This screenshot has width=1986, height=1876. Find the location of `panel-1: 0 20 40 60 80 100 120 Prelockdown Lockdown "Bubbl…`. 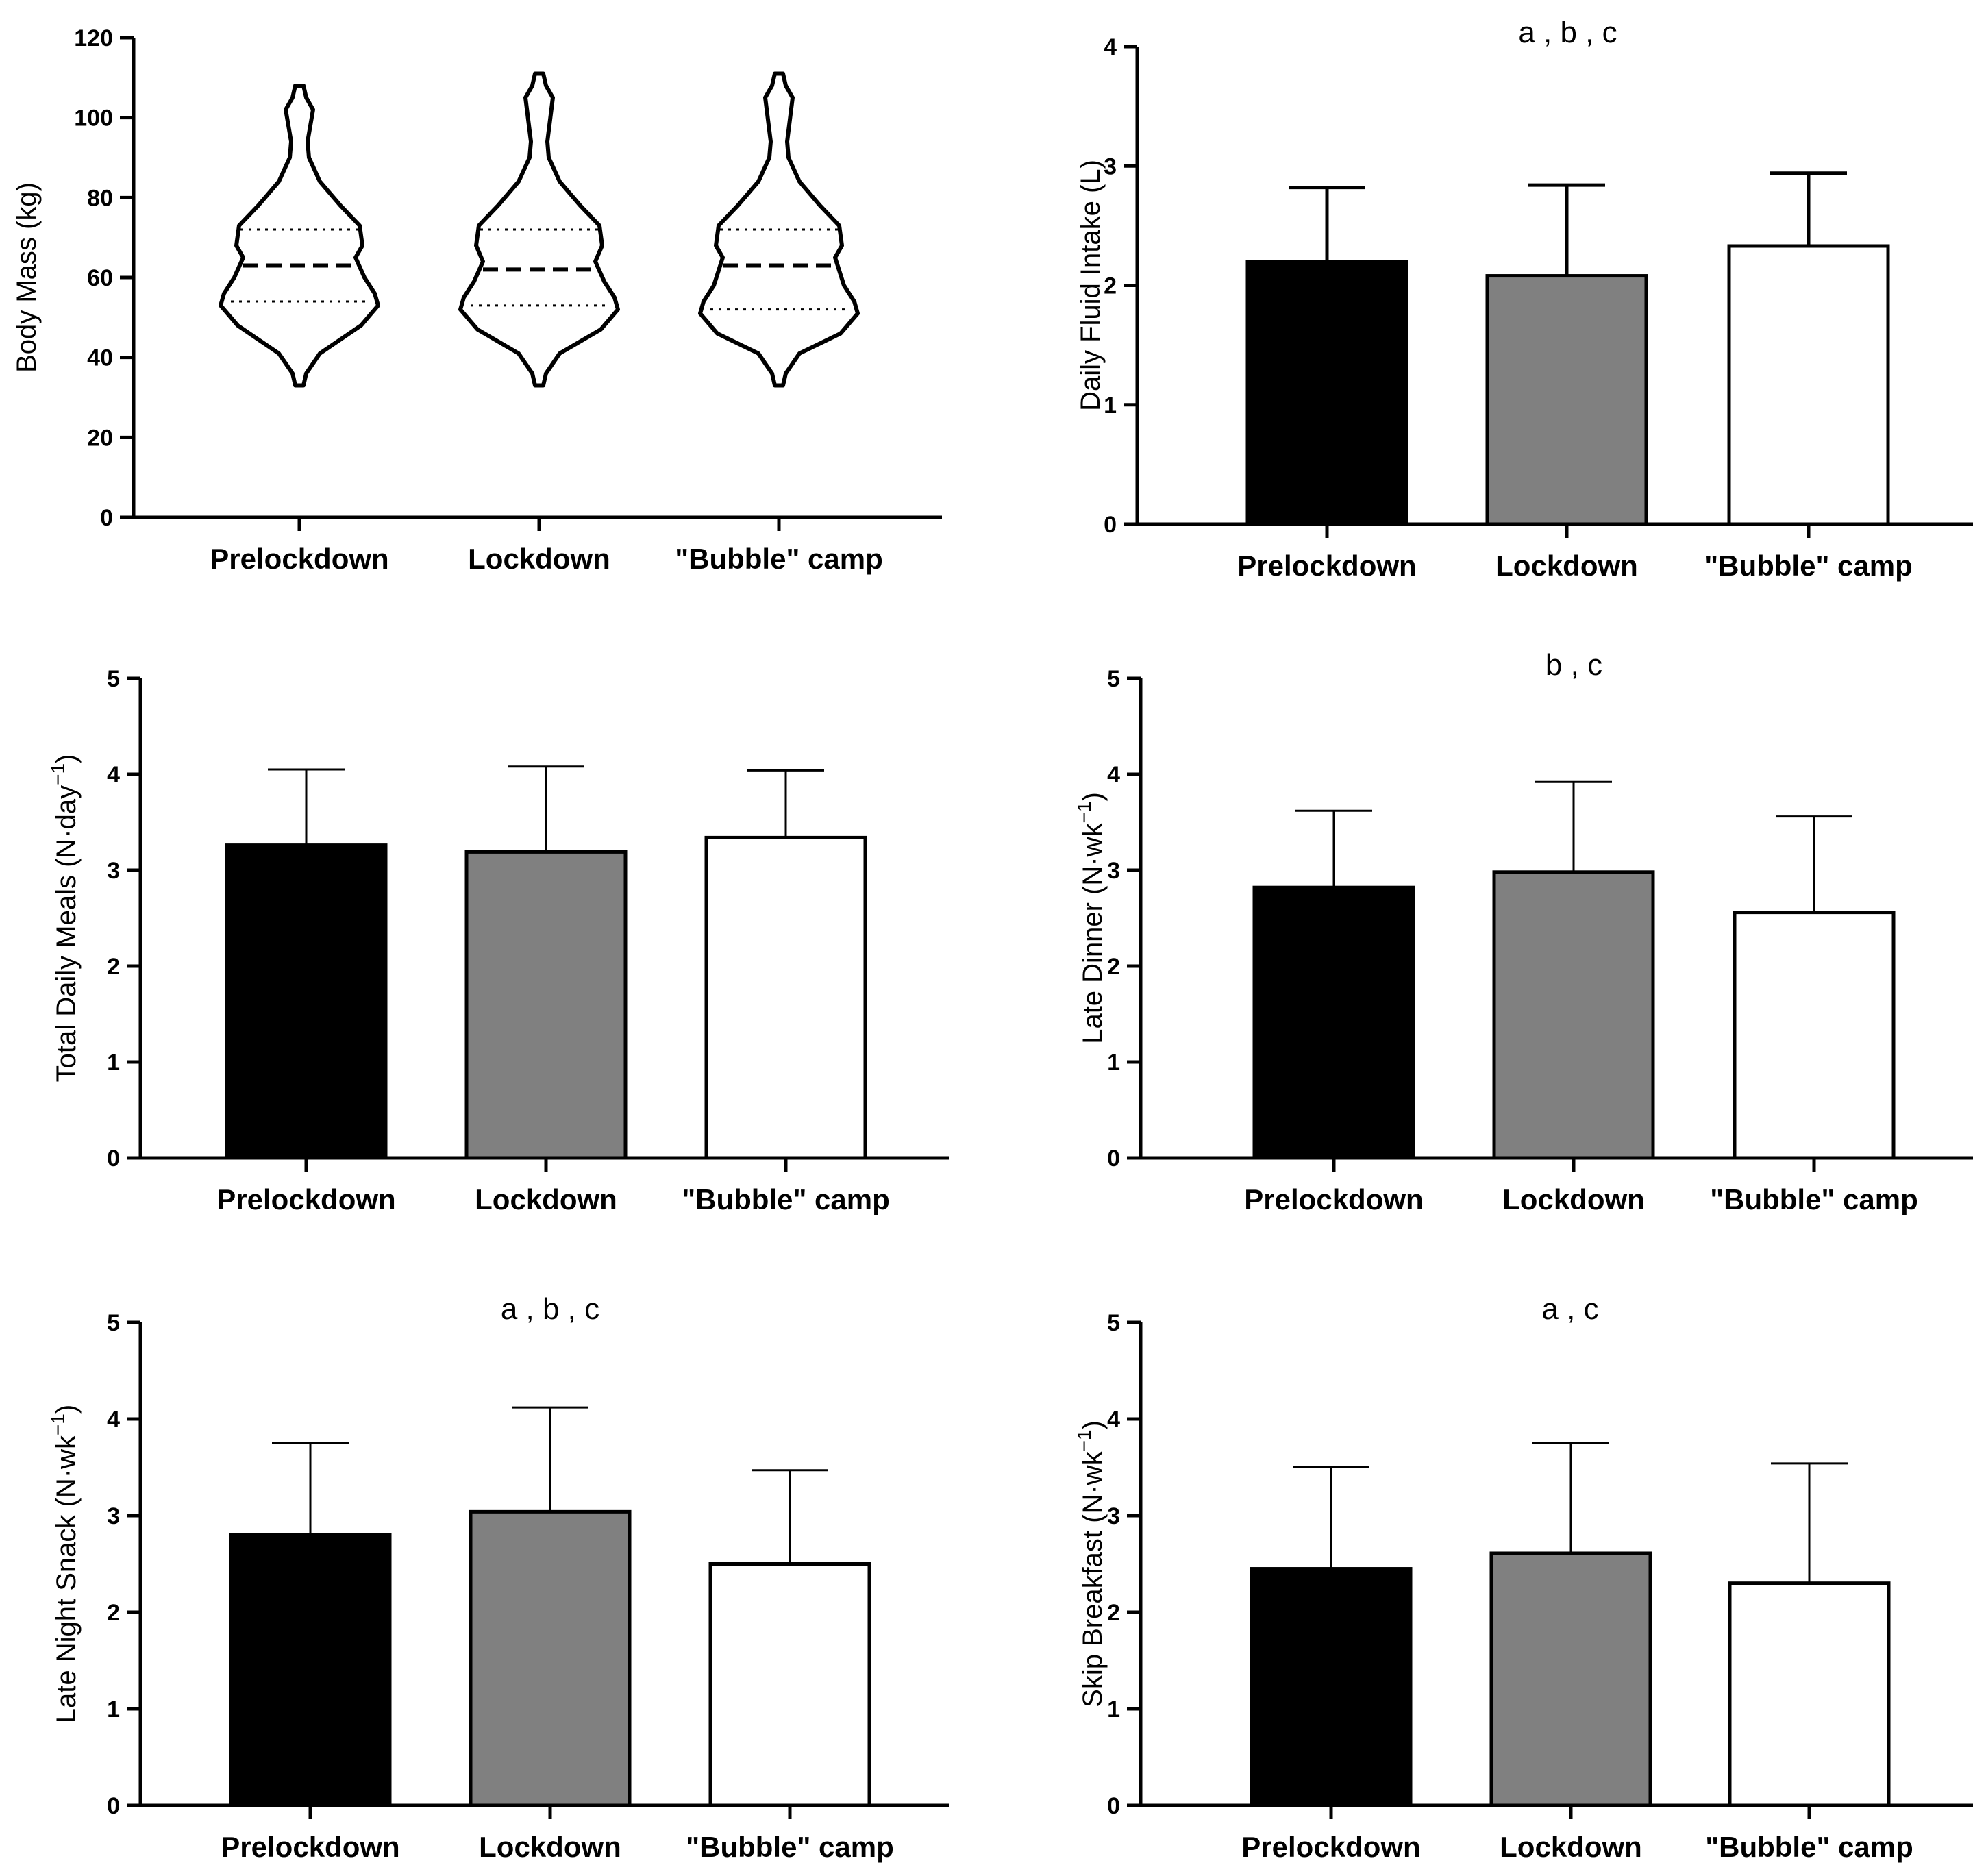

panel-1: 0 20 40 60 80 100 120 Prelockdown Lockdown "Bubbl… is located at coordinates (477, 300).